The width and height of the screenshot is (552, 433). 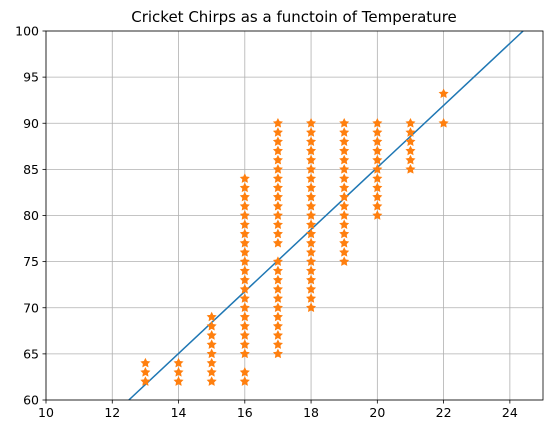 What do you see at coordinates (377, 412) in the screenshot?
I see `x-tick-label: 20` at bounding box center [377, 412].